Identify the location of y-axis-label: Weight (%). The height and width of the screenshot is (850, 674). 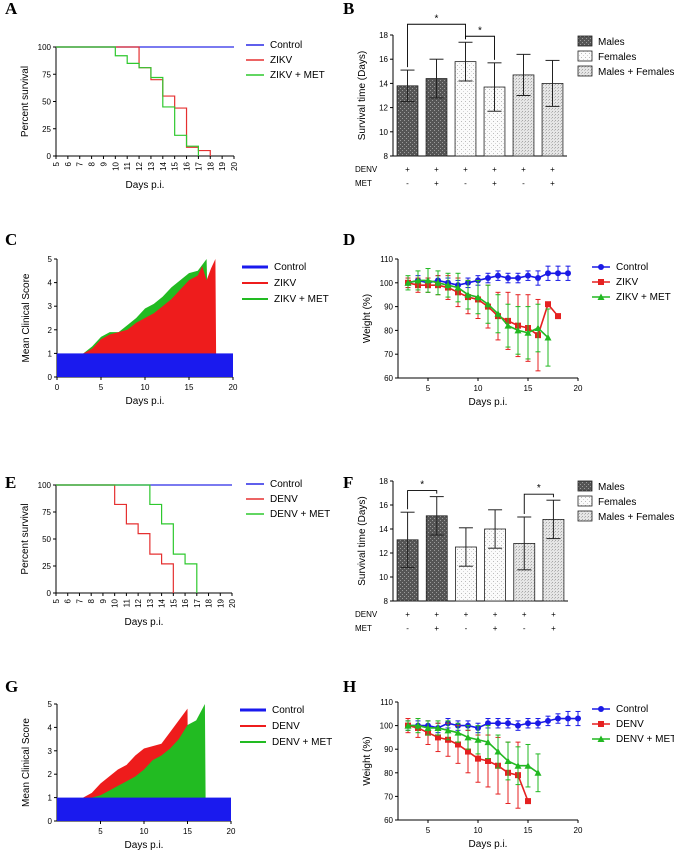
(367, 318).